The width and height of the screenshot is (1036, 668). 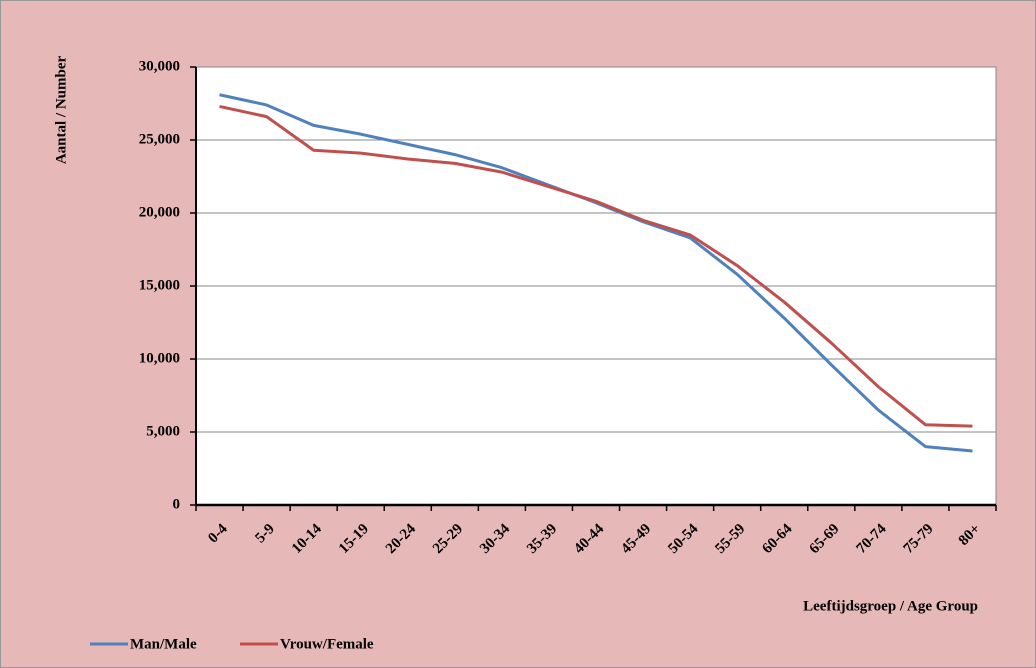 What do you see at coordinates (163, 431) in the screenshot?
I see `y-tick-label: 5,000` at bounding box center [163, 431].